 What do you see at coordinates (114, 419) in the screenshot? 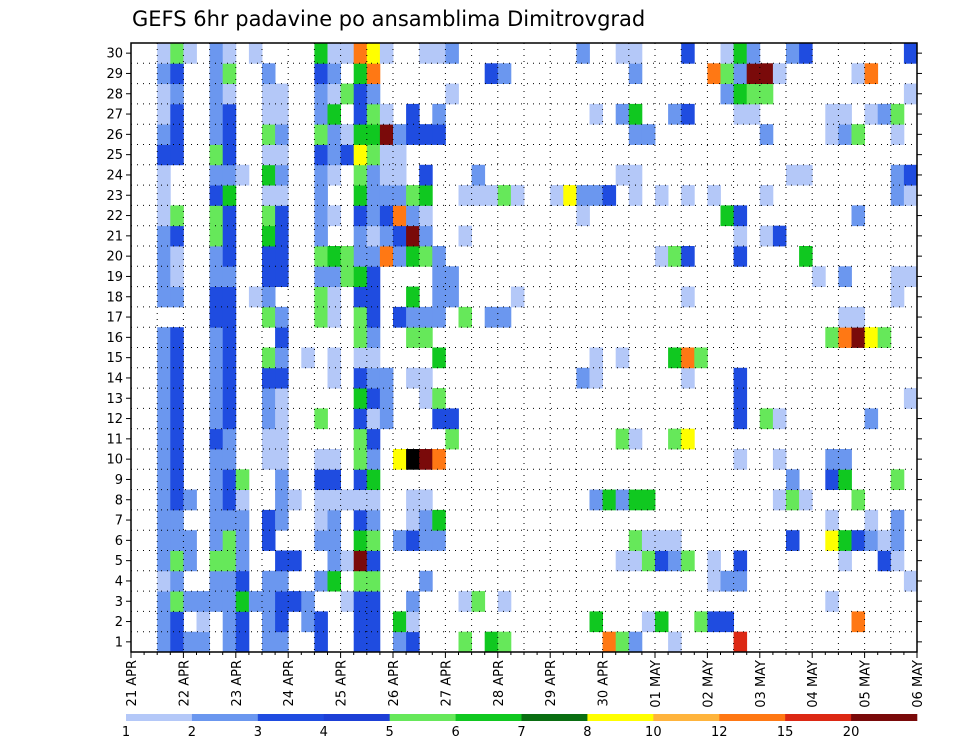
I see `y-tick-label: 12` at bounding box center [114, 419].